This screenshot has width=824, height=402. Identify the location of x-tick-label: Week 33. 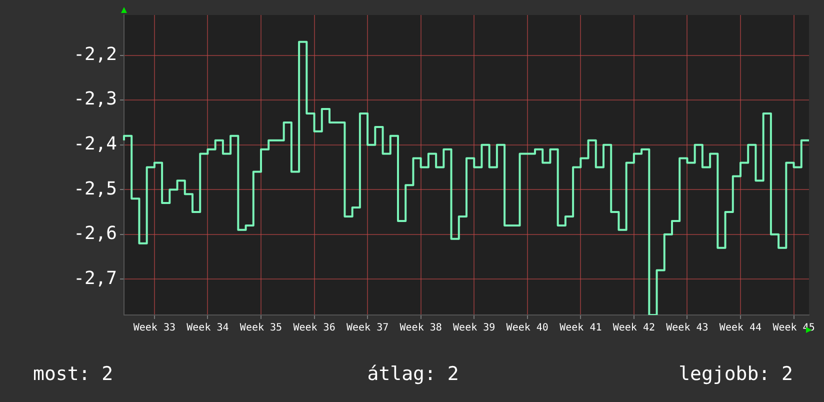
(154, 328).